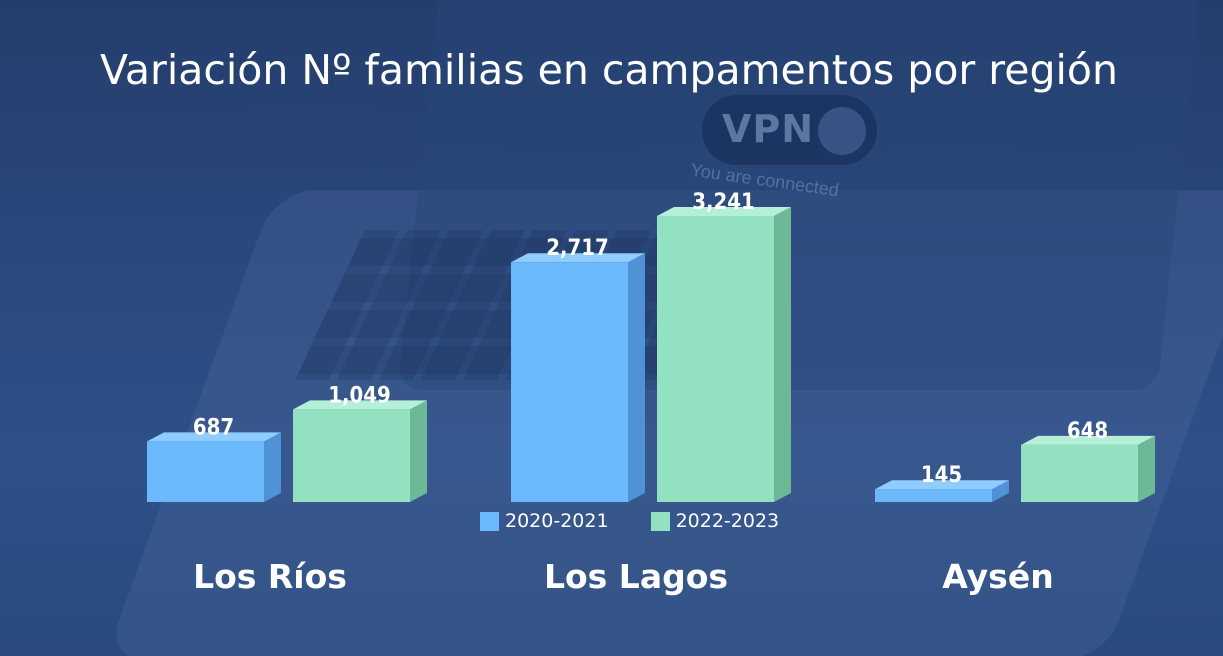  What do you see at coordinates (1146, 468) in the screenshot?
I see `bar-3-series-2-side` at bounding box center [1146, 468].